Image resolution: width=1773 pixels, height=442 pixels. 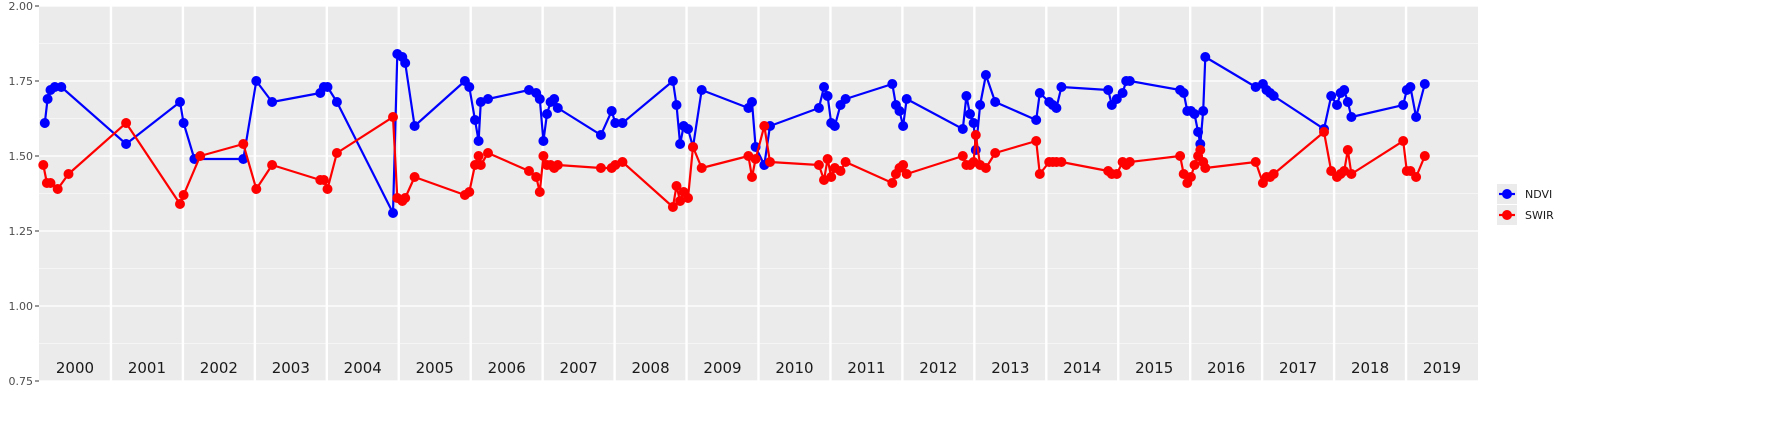 I want to click on year-label: 2009, so click(x=722, y=368).